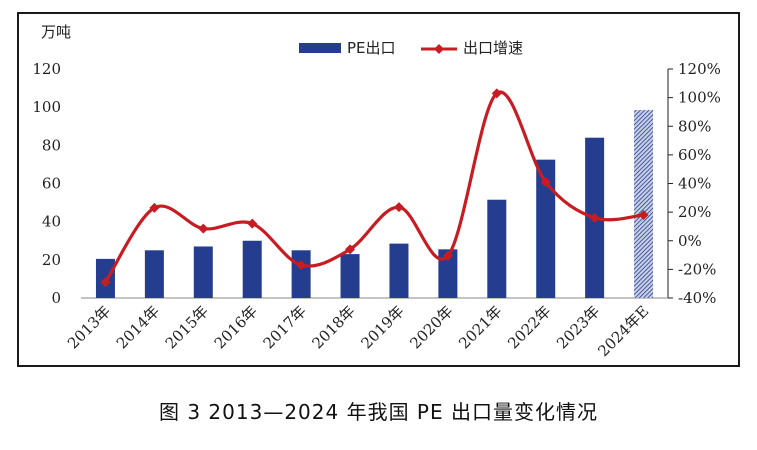 The height and width of the screenshot is (450, 757). What do you see at coordinates (138, 327) in the screenshot?
I see `x-tick-label: 2014年` at bounding box center [138, 327].